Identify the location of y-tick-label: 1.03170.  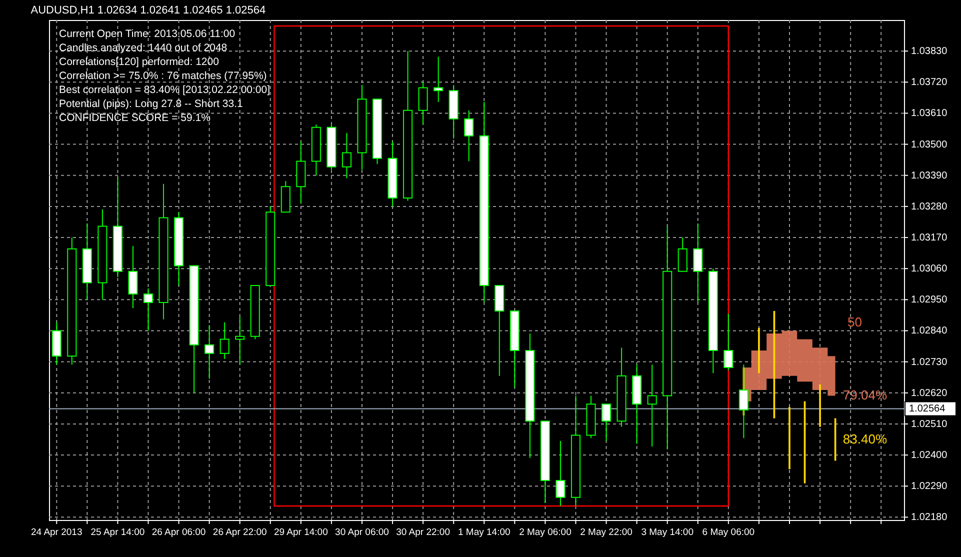
(929, 238).